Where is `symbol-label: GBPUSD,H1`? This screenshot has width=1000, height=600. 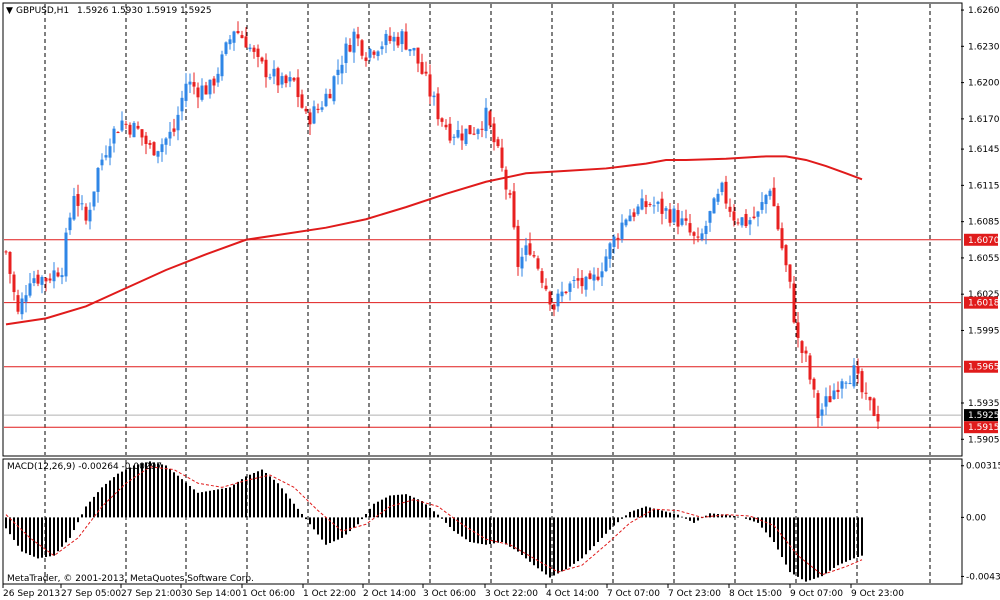
symbol-label: GBPUSD,H1 is located at coordinates (42, 11).